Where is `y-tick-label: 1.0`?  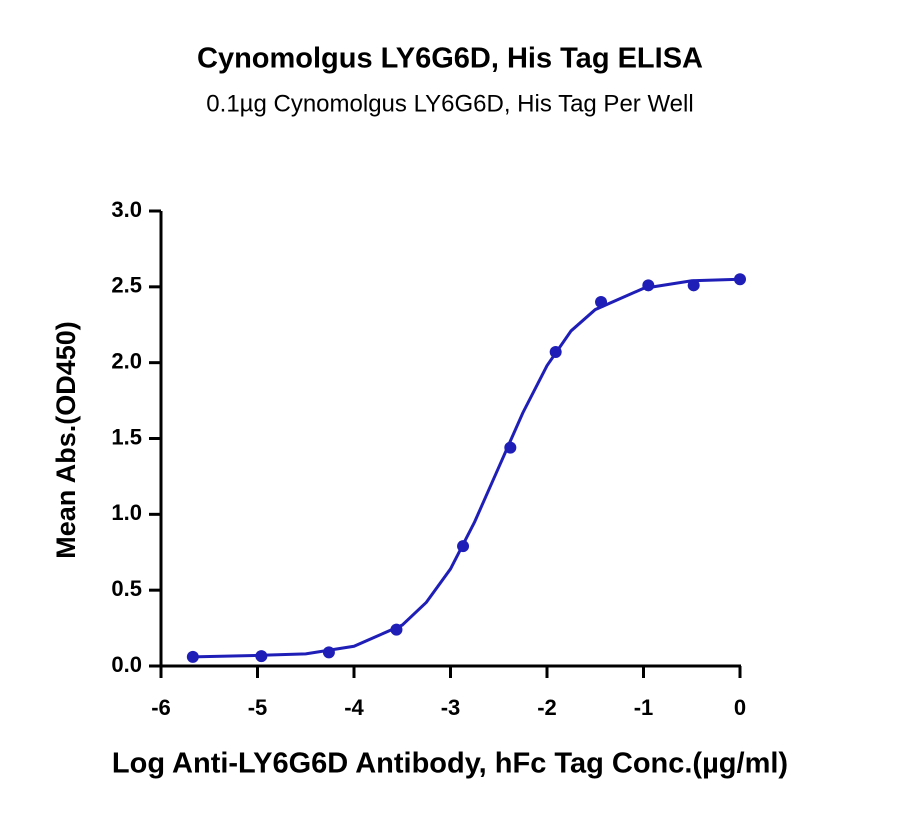
y-tick-label: 1.0 is located at coordinates (126, 512).